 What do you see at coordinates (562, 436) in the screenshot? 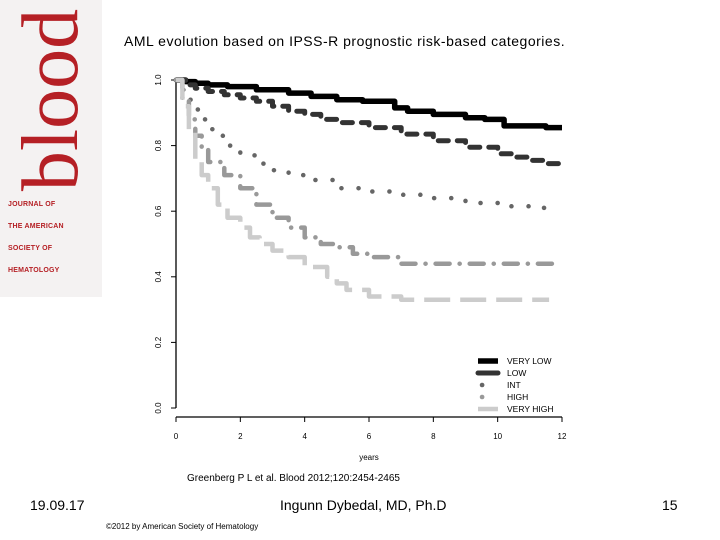
I see `x-tick-label: 12` at bounding box center [562, 436].